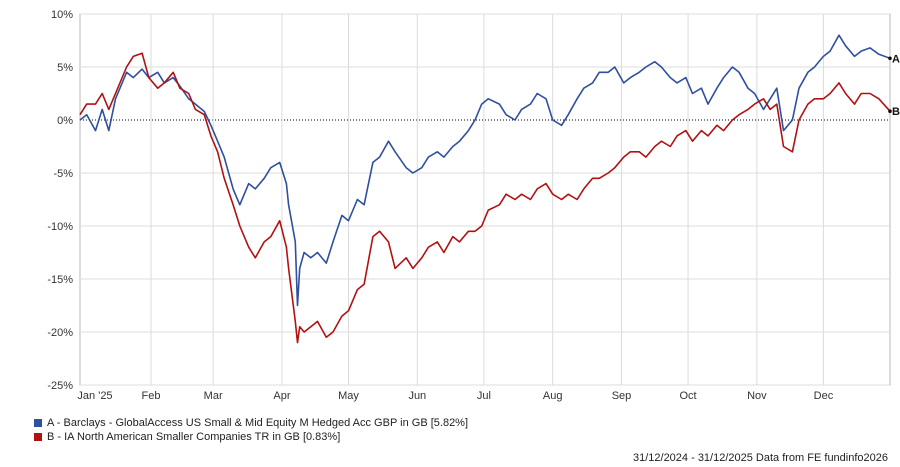  I want to click on series-end-label-a: A, so click(896, 59).